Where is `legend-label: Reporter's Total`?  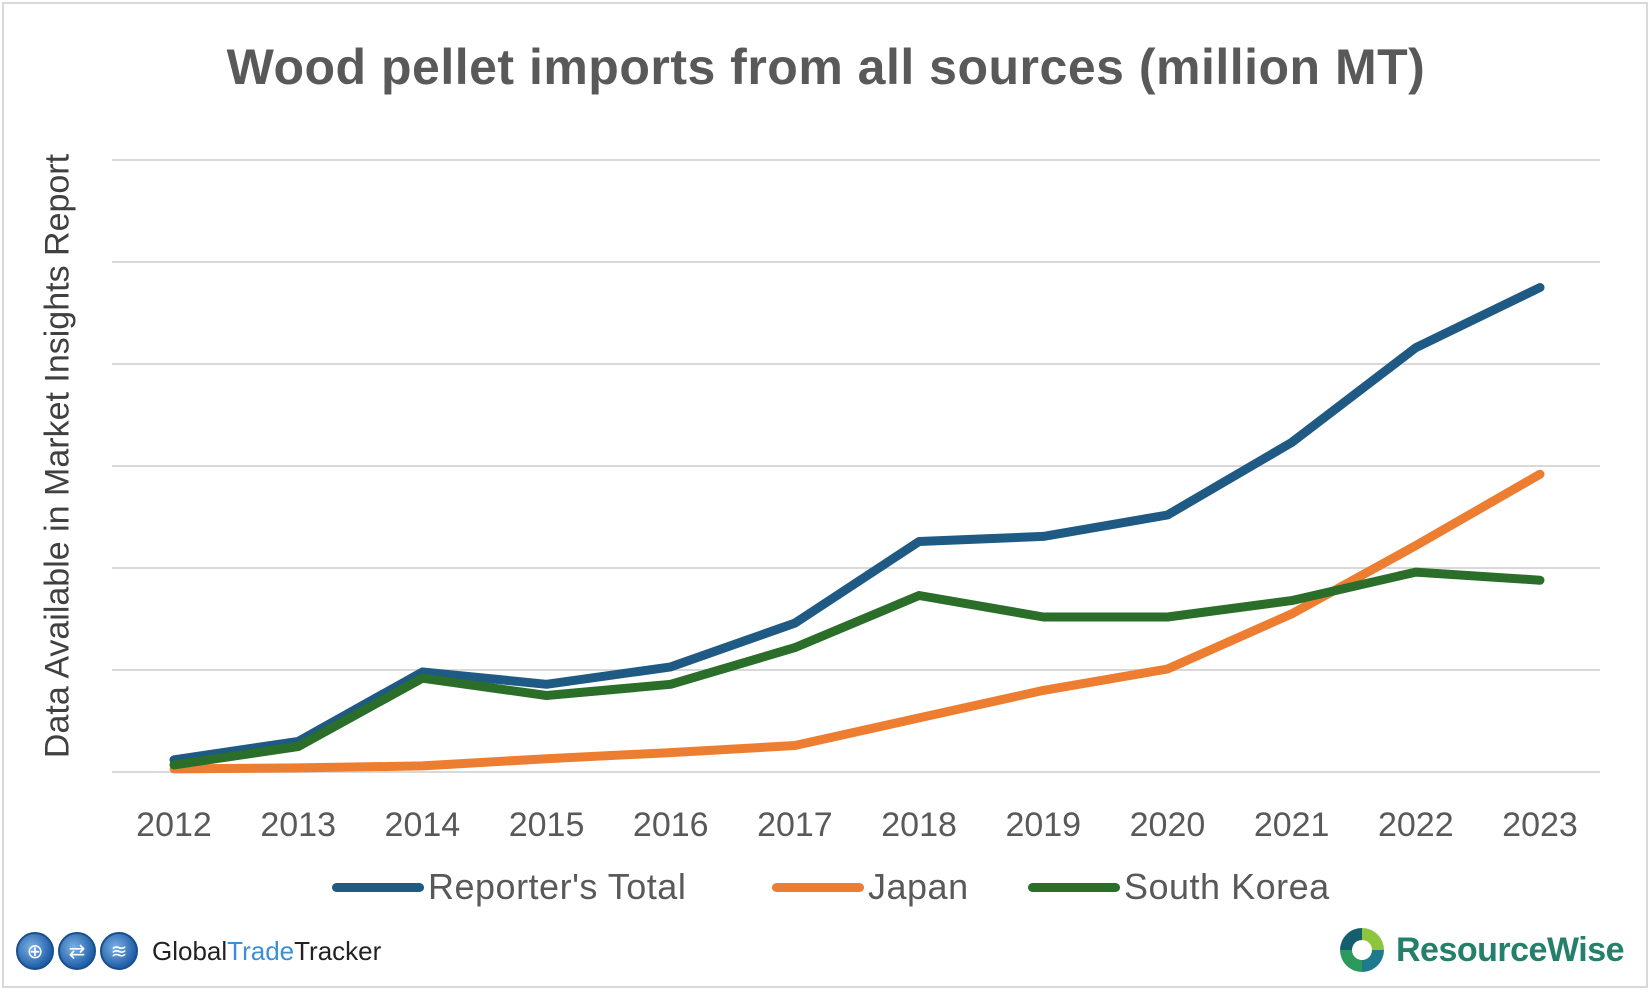 legend-label: Reporter's Total is located at coordinates (557, 886).